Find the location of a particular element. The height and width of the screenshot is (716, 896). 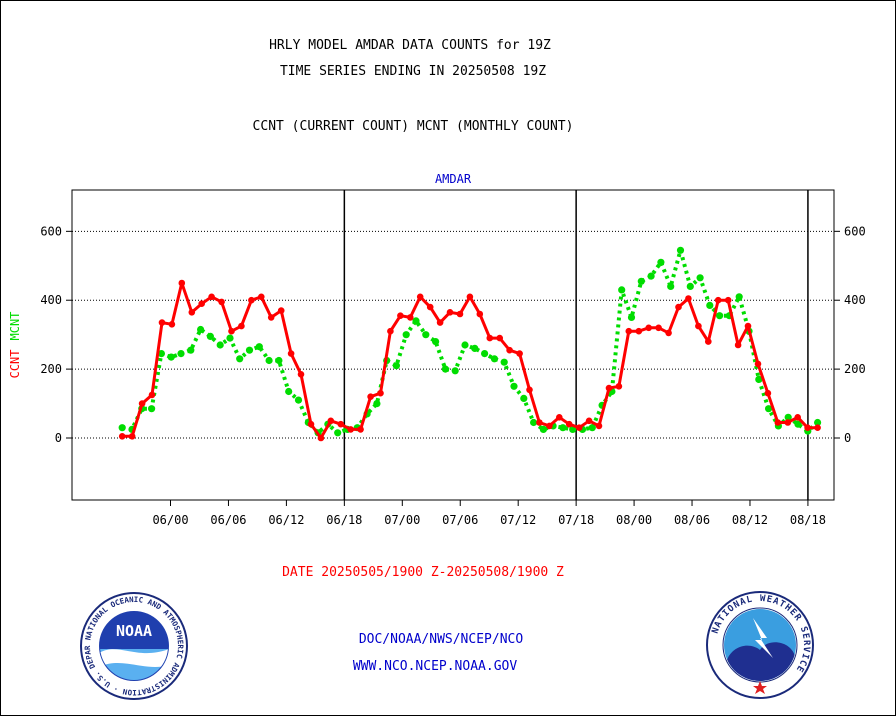

org-path: DOC/NOAA/NWS/NCEP/NCO is located at coordinates (441, 639).